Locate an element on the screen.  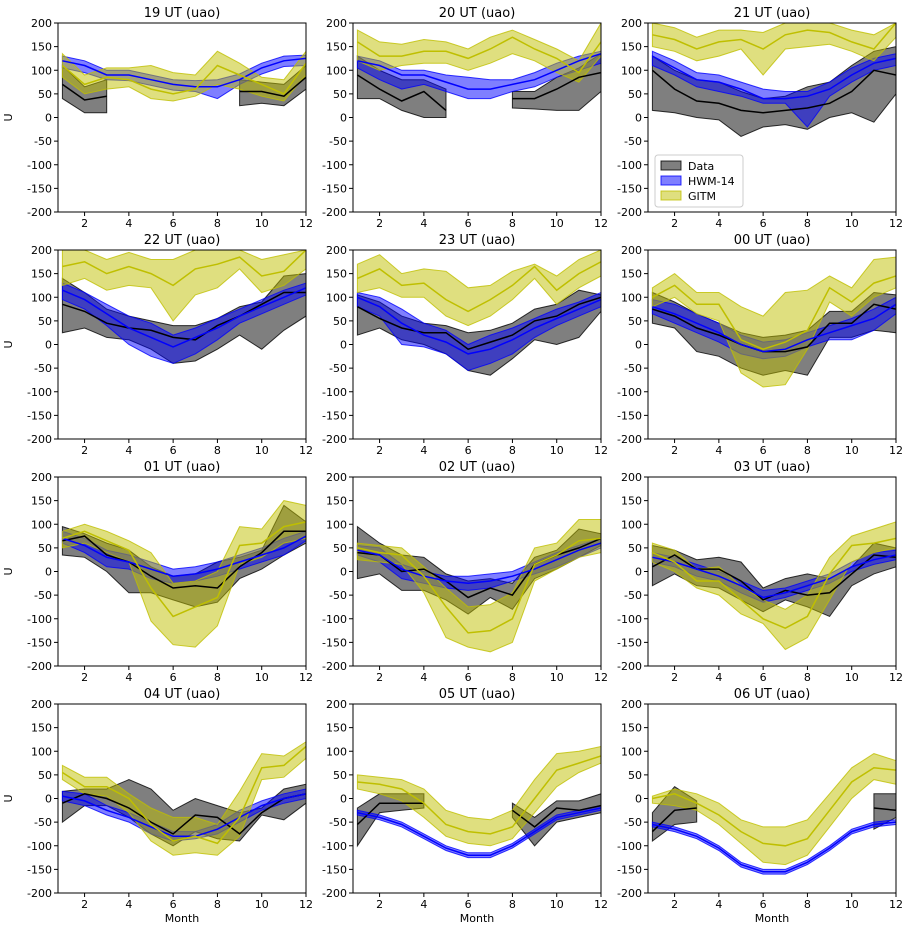
panel-title: 02 UT (uao) is located at coordinates (477, 467).